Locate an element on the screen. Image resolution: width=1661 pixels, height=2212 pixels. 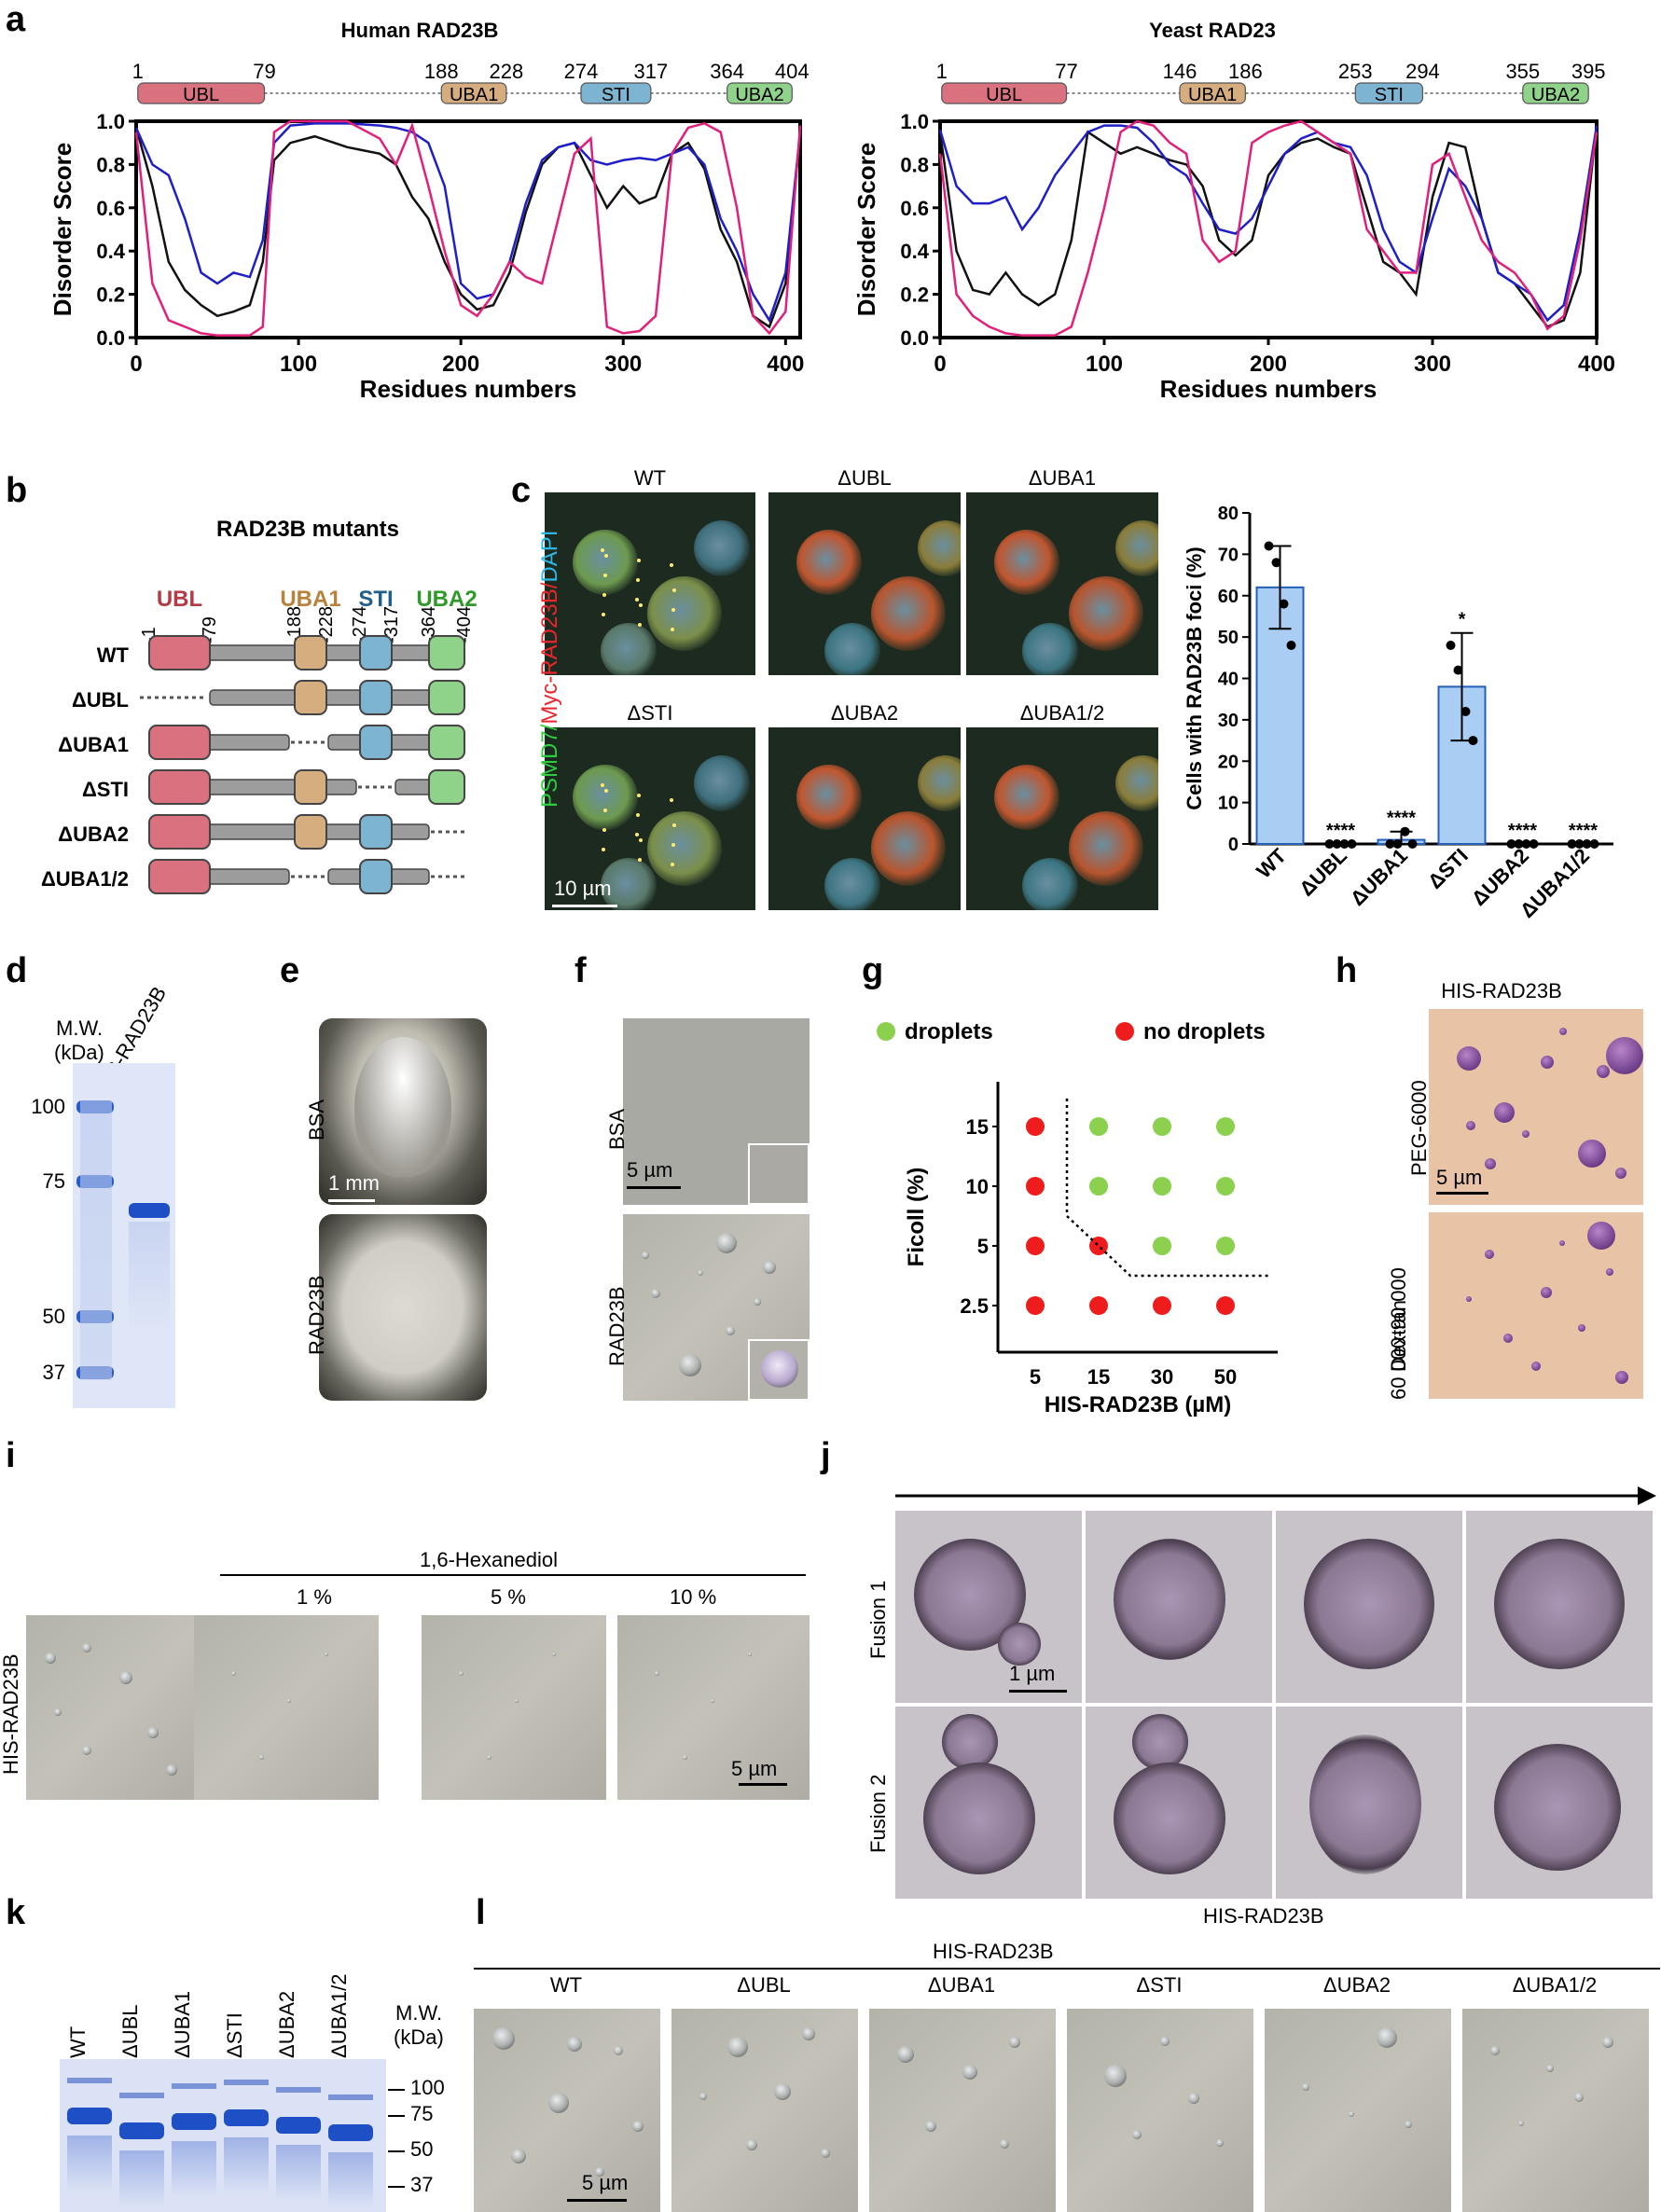
y-tick-label: 0.6 is located at coordinates (914, 208).